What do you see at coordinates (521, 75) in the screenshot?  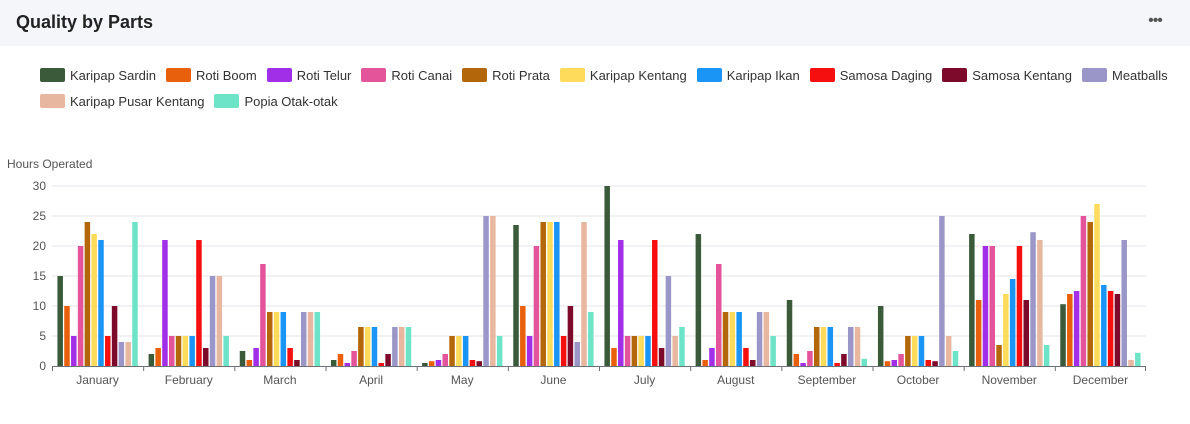 I see `legend-label: Roti Prata` at bounding box center [521, 75].